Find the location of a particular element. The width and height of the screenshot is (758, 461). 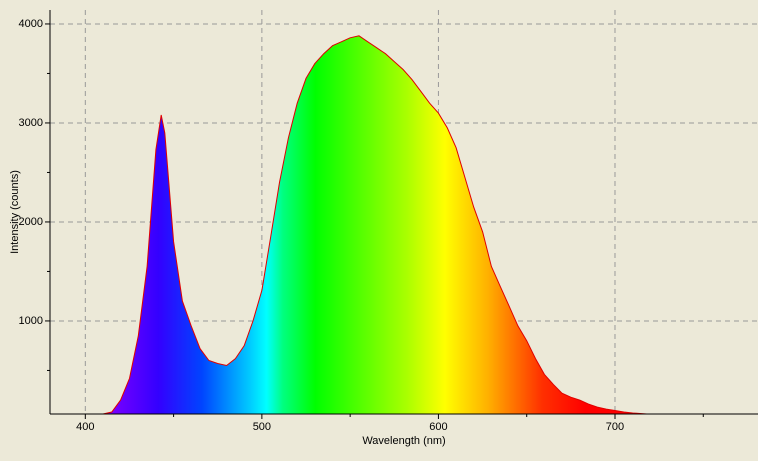

y-tick-label: 2000 is located at coordinates (31, 222).